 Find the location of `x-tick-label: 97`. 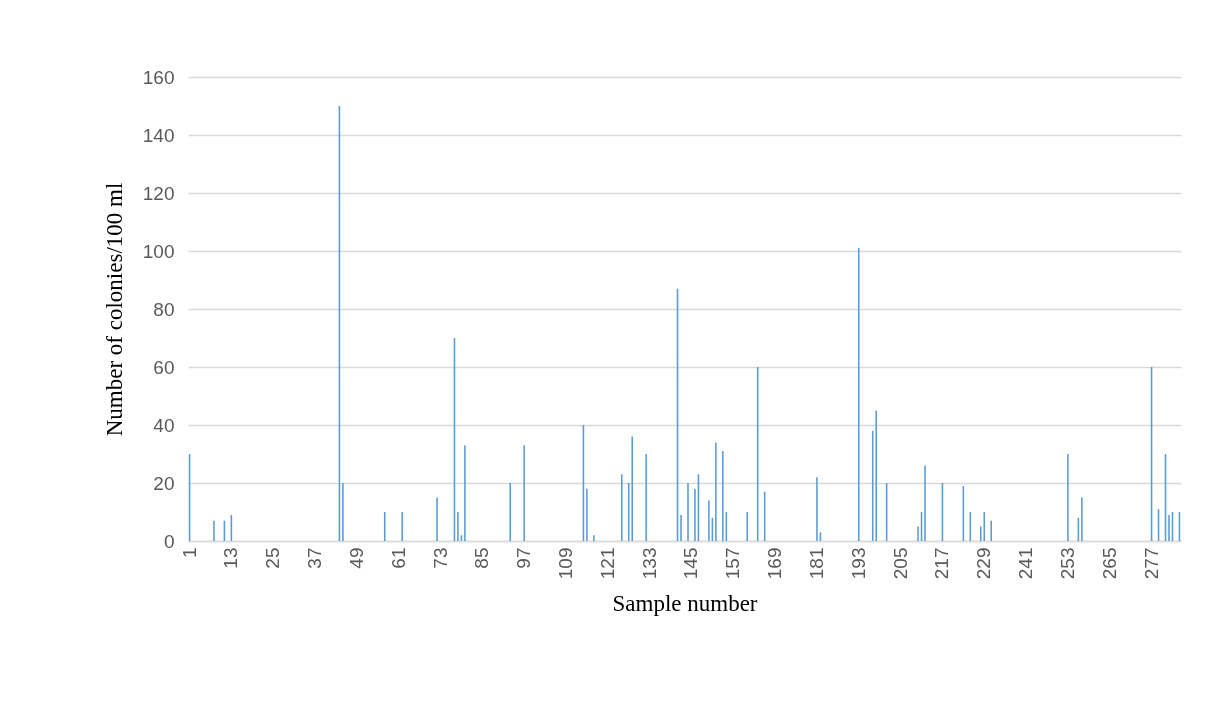

x-tick-label: 97 is located at coordinates (524, 558).